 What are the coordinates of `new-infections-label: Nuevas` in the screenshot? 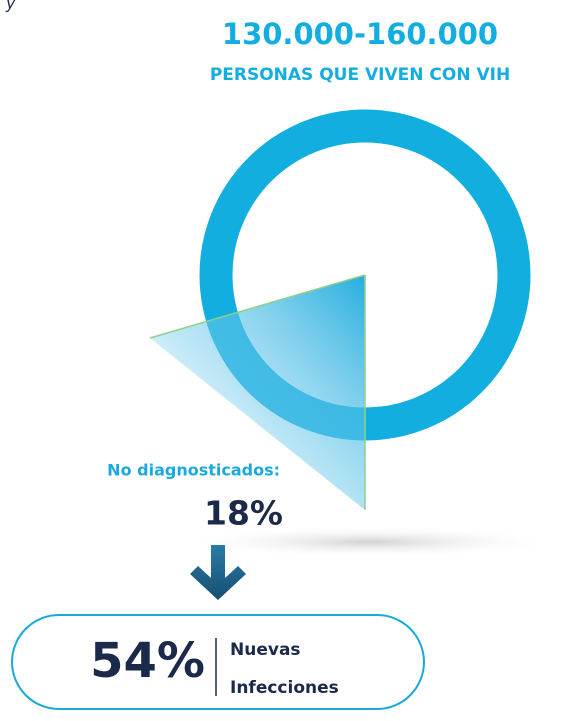 It's located at (265, 650).